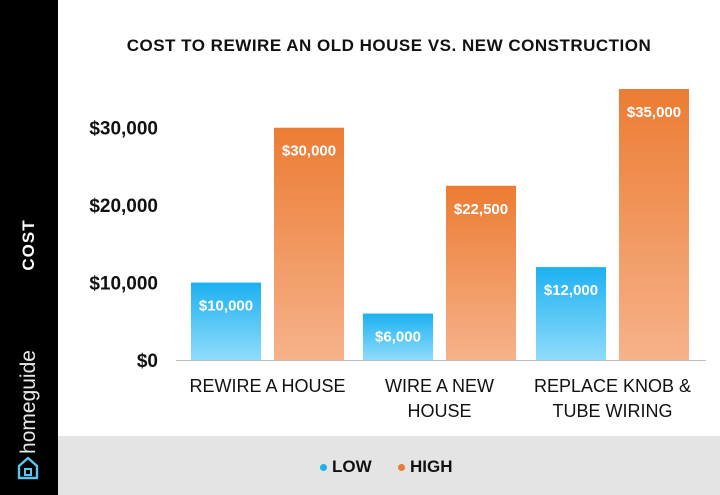  Describe the element at coordinates (147, 361) in the screenshot. I see `y-tick-label: $0` at that location.